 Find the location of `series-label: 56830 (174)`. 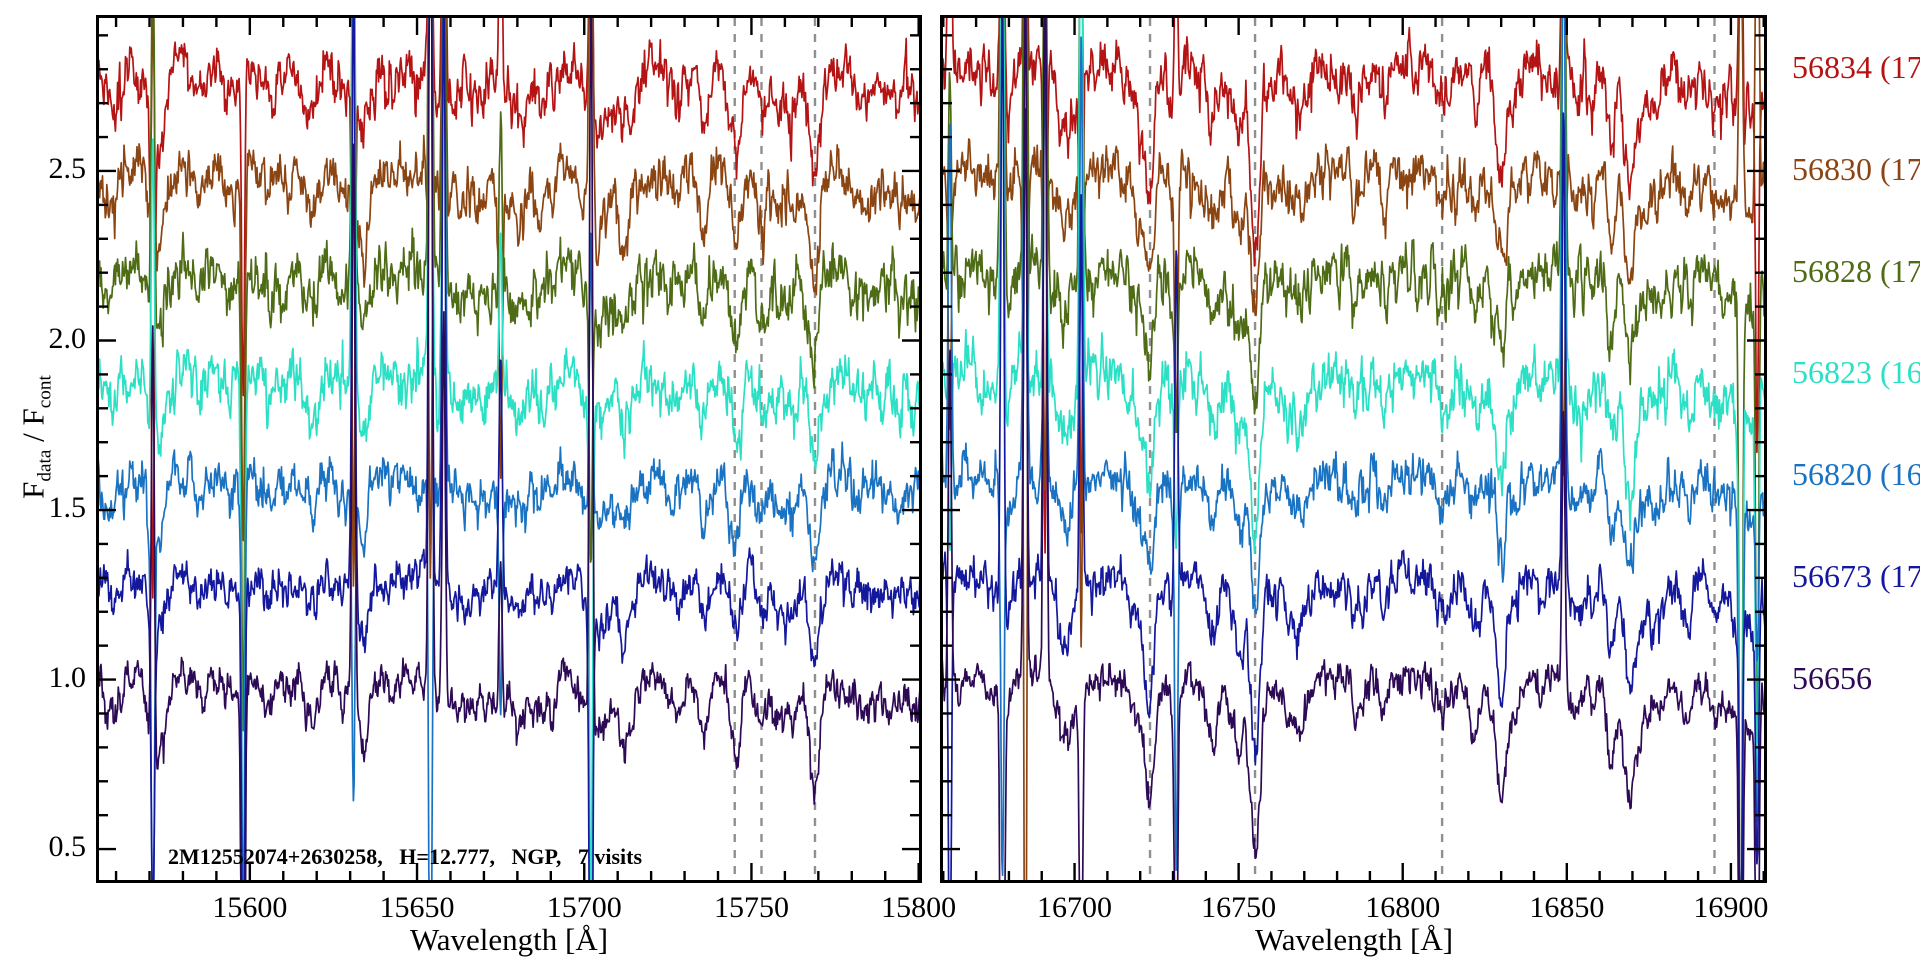

series-label: 56830 (174) is located at coordinates (1856, 168).